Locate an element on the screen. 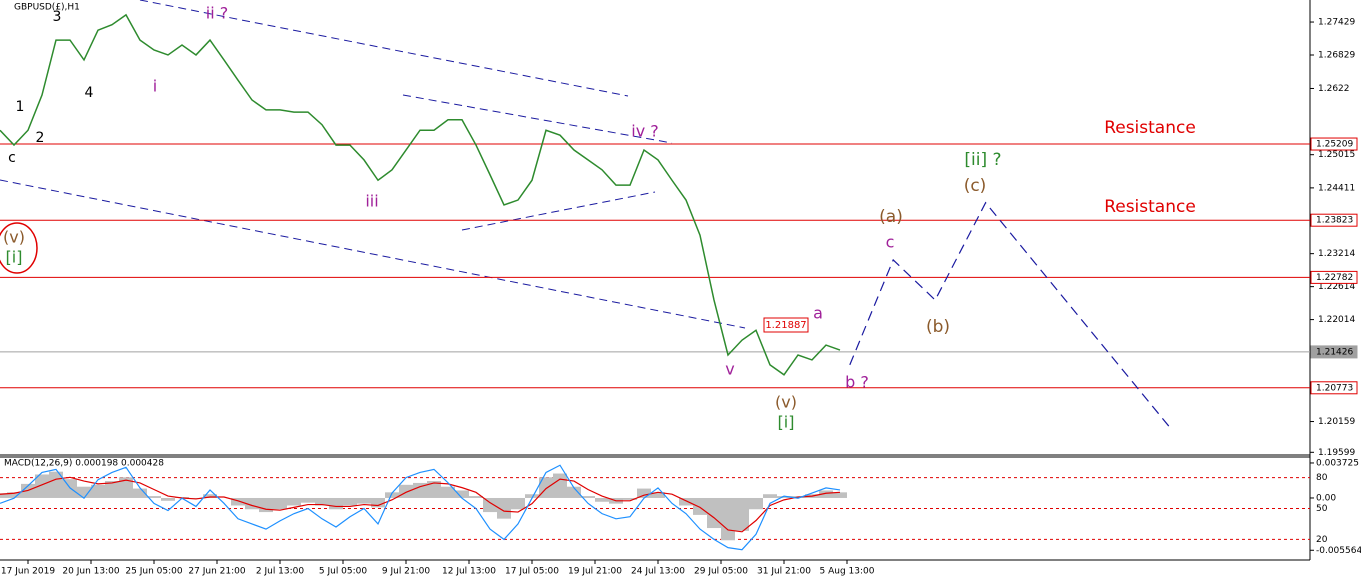 The image size is (1361, 580). annotation: 1.21887 is located at coordinates (785, 325).